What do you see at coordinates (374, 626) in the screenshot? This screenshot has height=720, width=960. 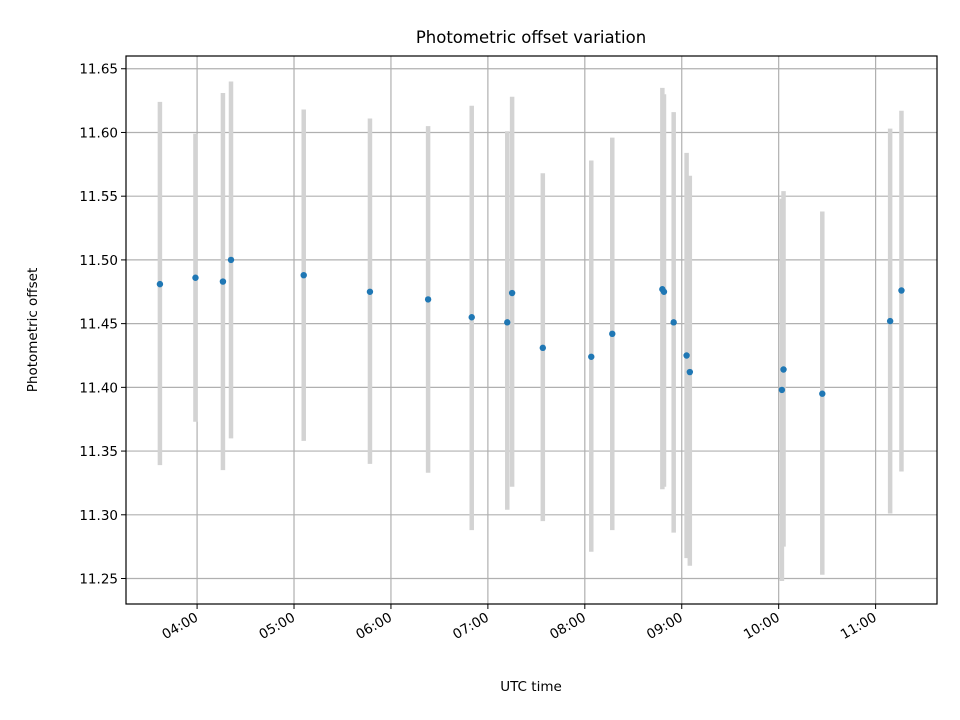 I see `x-tick-label: 06:00` at bounding box center [374, 626].